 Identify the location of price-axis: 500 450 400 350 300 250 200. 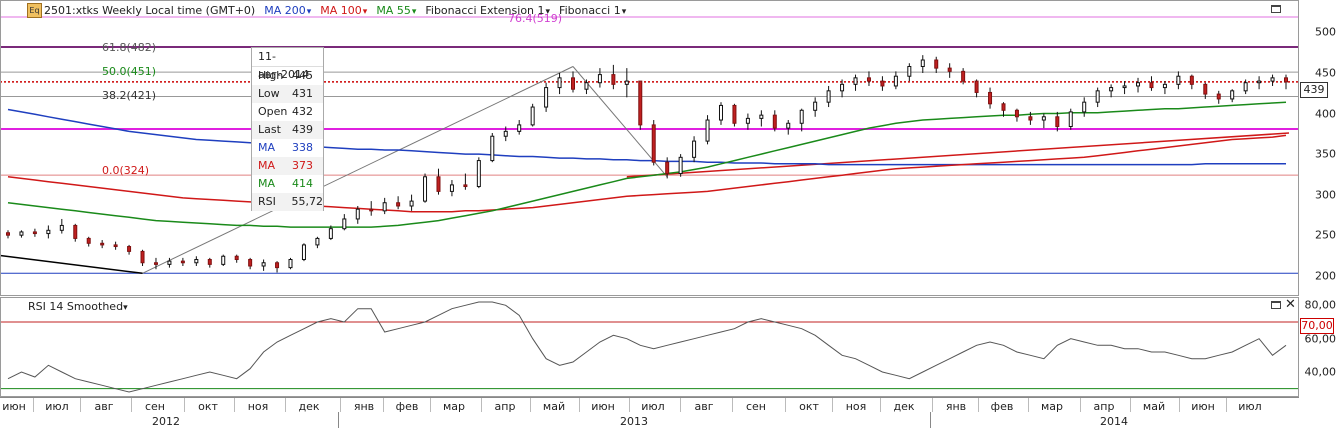
(1319, 148).